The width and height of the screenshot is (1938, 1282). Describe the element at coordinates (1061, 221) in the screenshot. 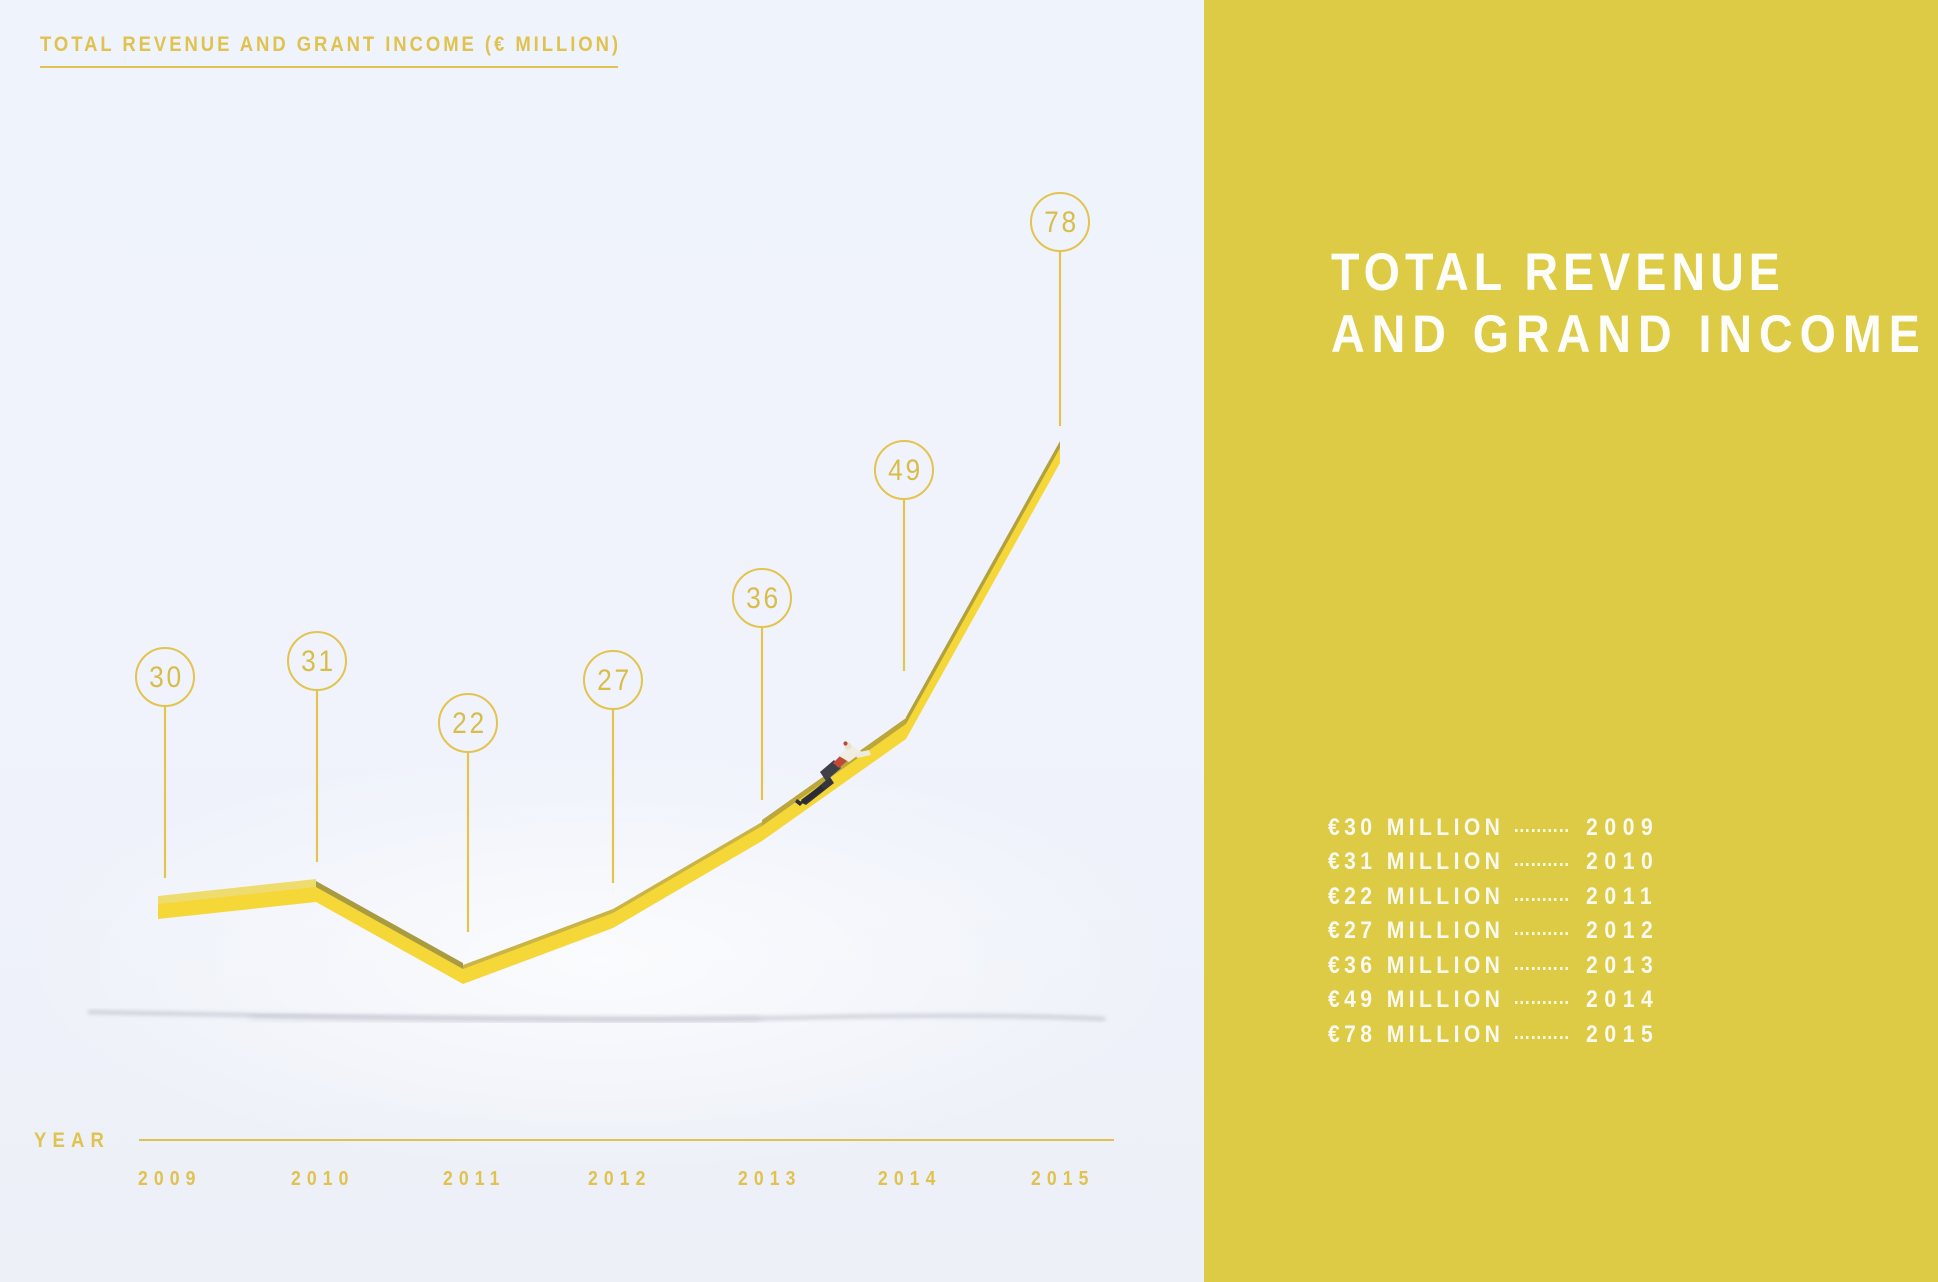

I see `svg-text: 78` at that location.